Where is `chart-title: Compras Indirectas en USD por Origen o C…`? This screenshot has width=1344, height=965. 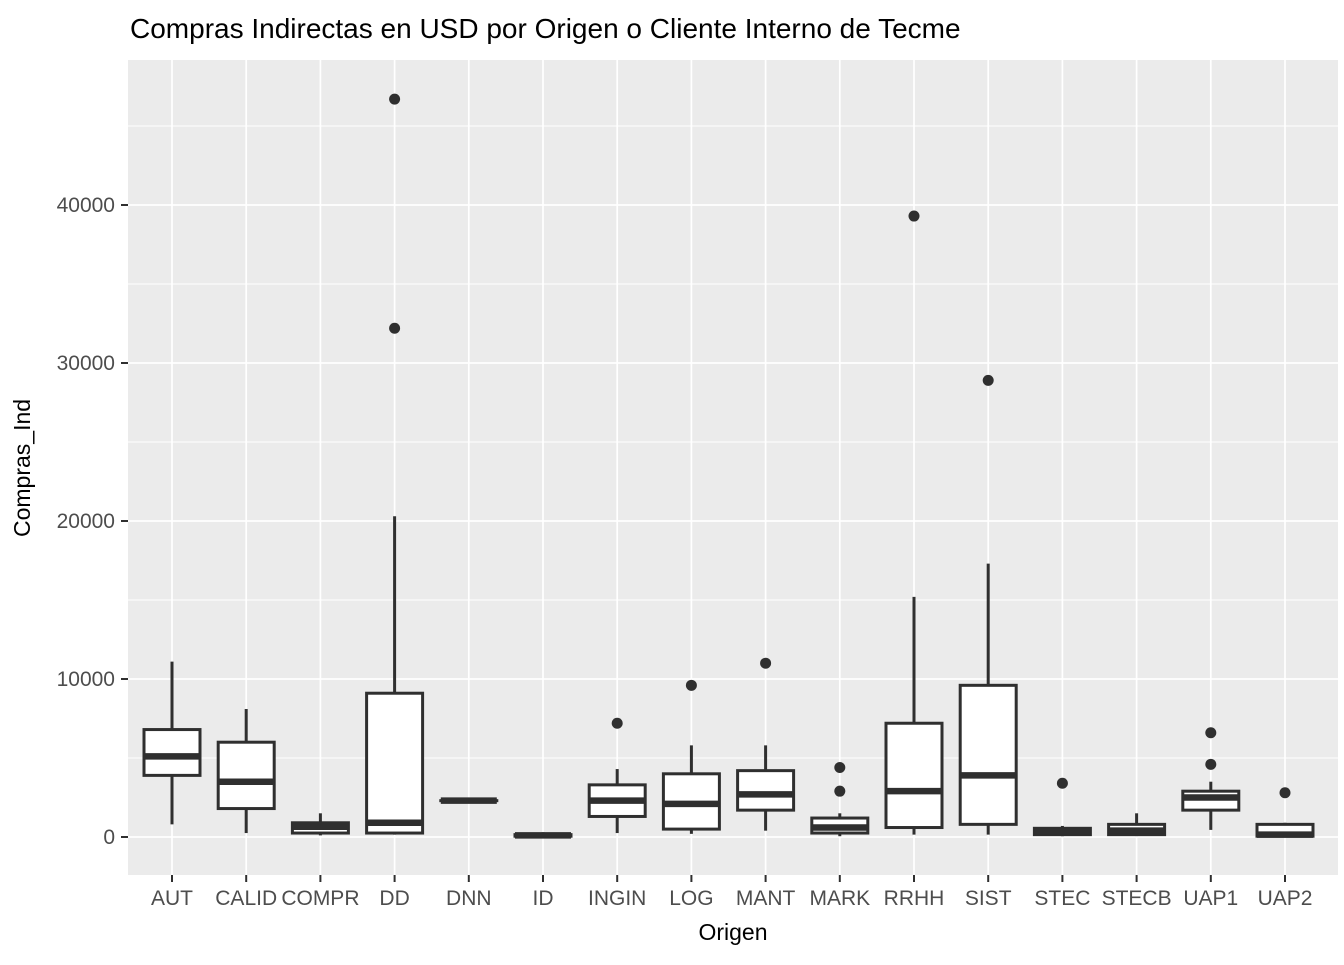 chart-title: Compras Indirectas en USD por Origen o C… is located at coordinates (545, 28).